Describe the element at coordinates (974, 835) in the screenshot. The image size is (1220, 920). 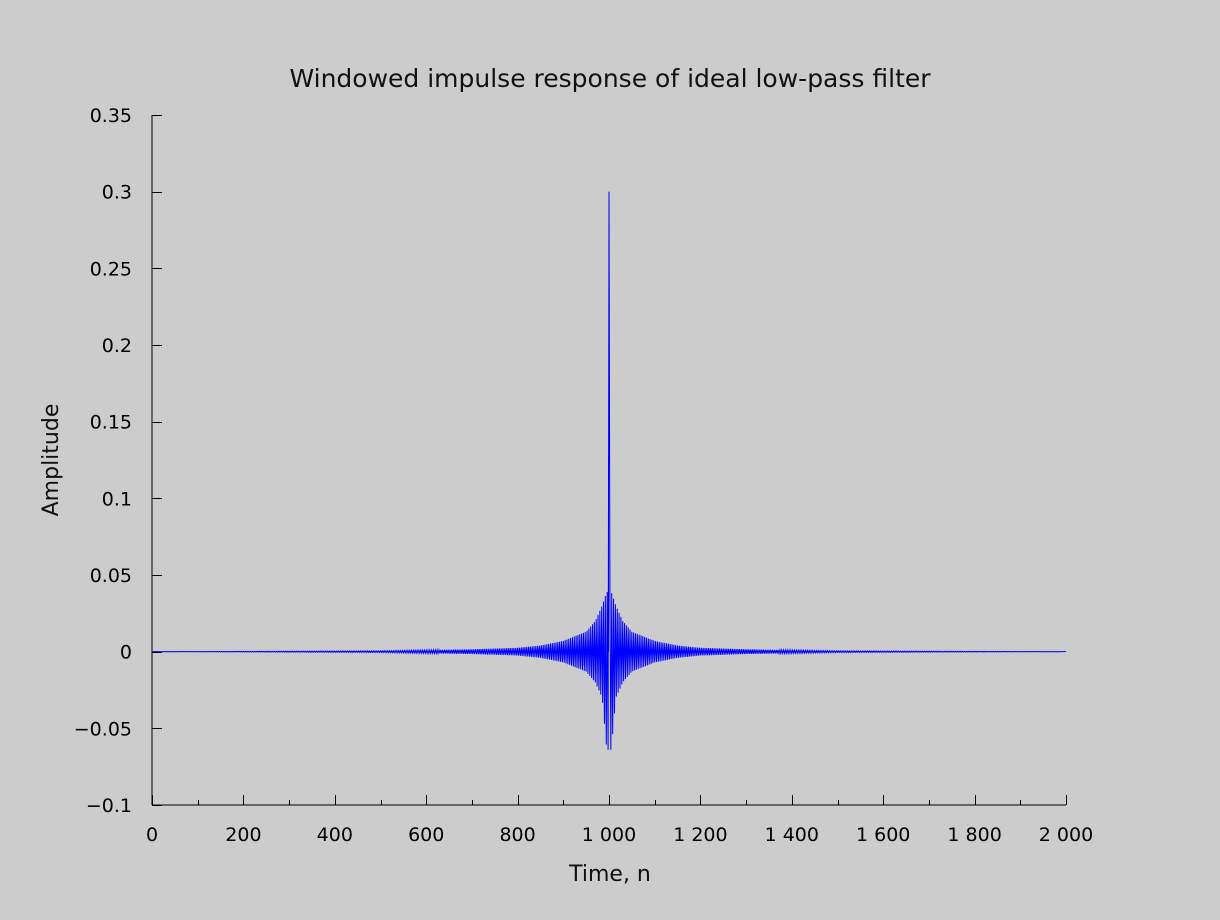
I see `x-tick-label: 1 800` at that location.